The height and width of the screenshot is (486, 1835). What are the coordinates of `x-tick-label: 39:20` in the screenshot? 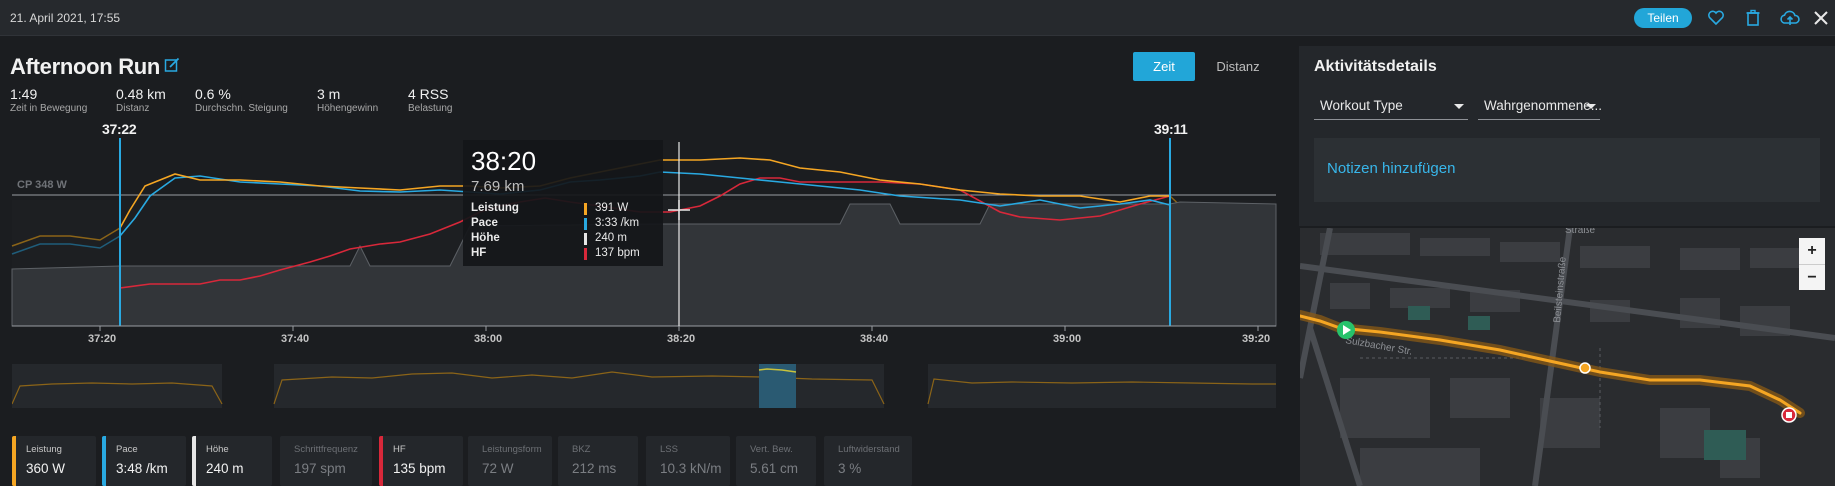 It's located at (1256, 339).